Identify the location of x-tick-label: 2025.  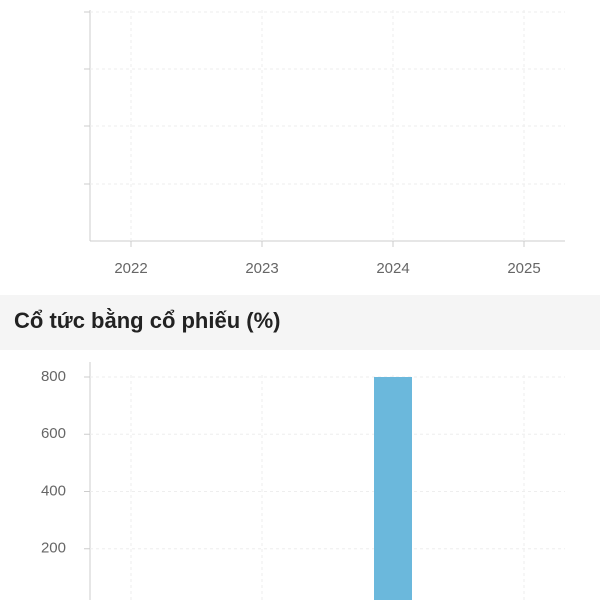
(523, 268).